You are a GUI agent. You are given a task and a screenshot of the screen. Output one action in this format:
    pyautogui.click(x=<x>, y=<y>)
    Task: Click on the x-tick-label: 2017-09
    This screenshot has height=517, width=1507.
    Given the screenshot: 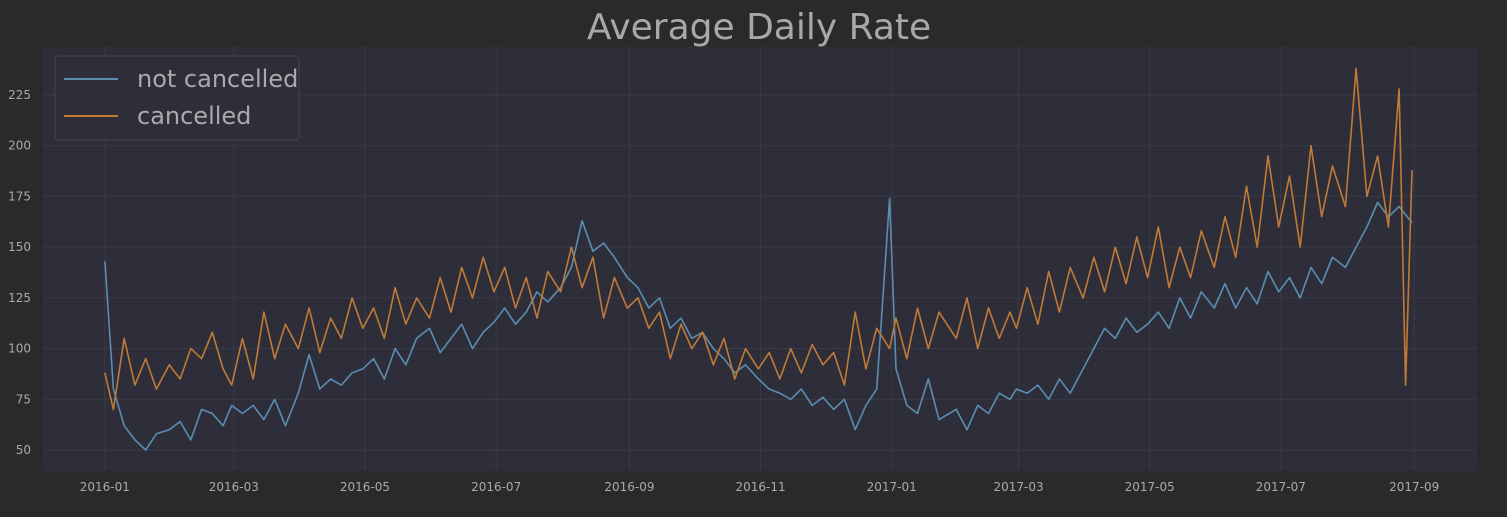 What is the action you would take?
    pyautogui.click(x=1414, y=487)
    